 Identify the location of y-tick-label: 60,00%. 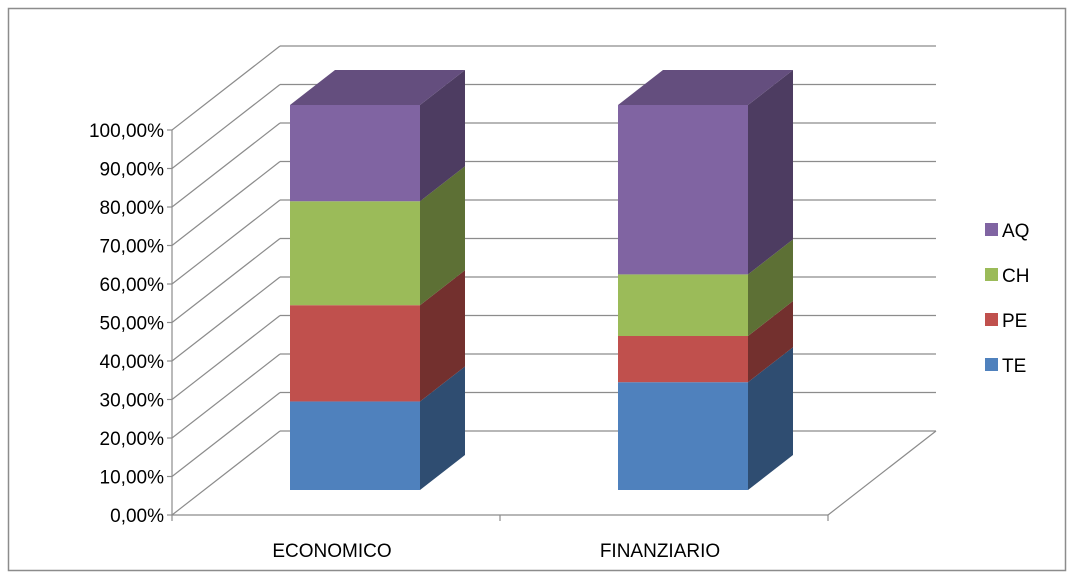
(132, 285).